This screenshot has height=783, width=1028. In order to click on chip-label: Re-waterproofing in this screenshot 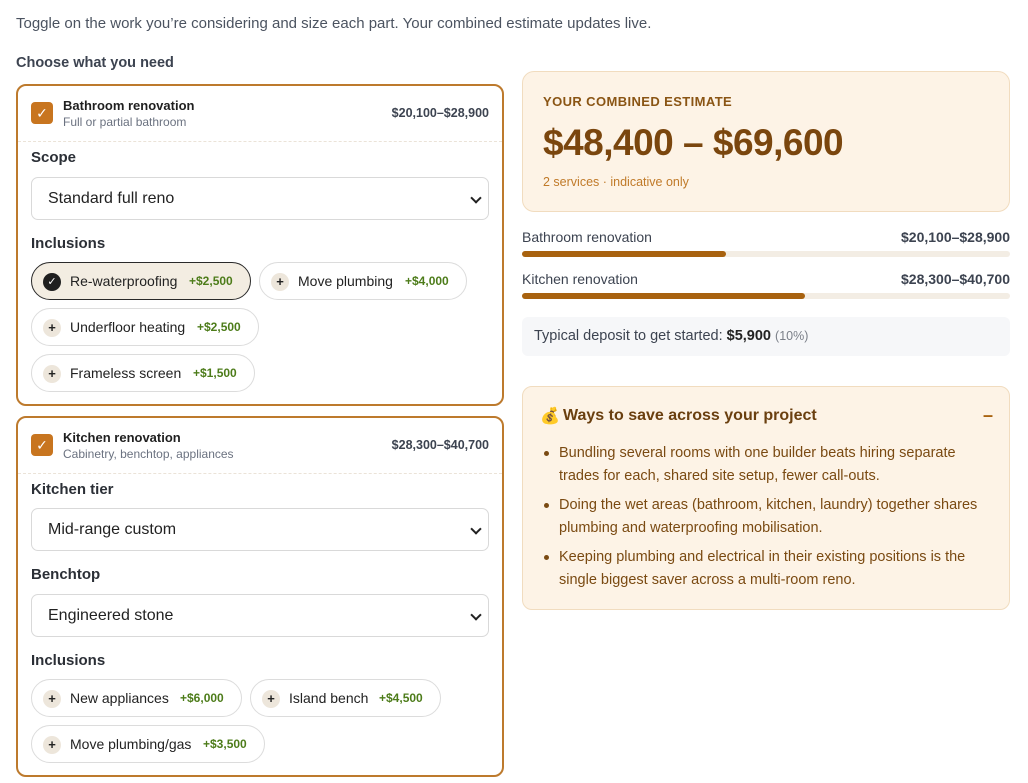, I will do `click(124, 281)`.